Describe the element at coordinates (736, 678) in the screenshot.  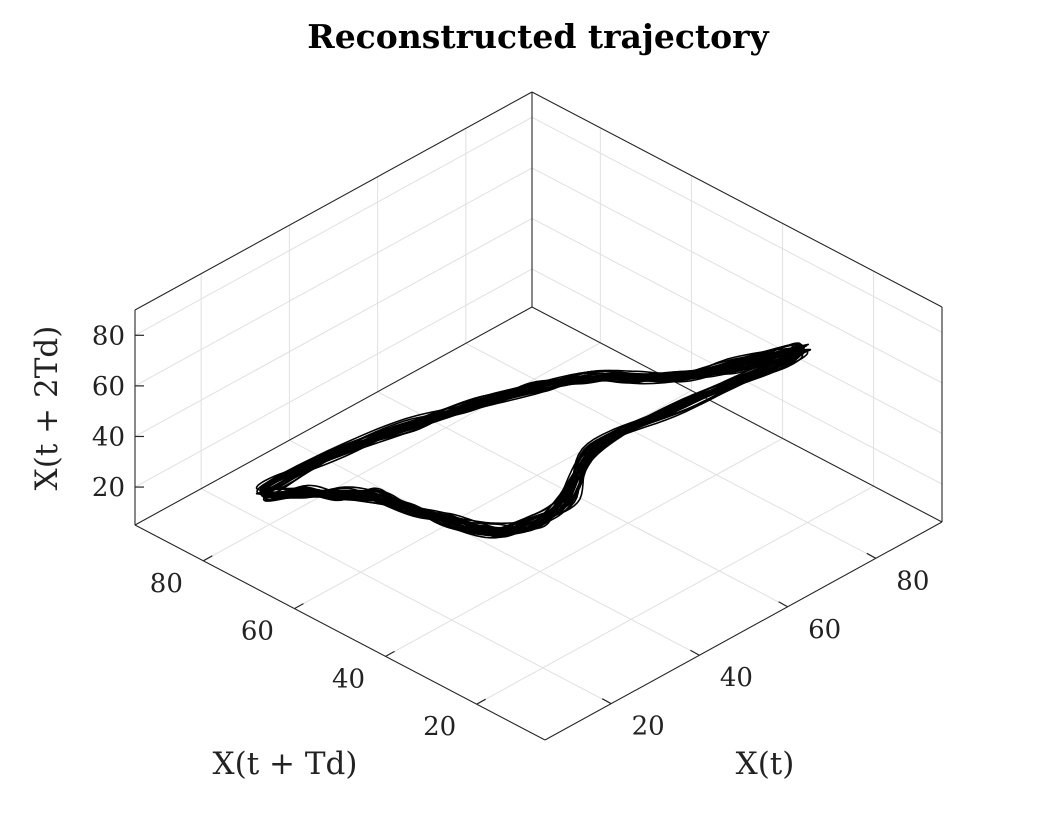
I see `x-tick-label: 40` at that location.